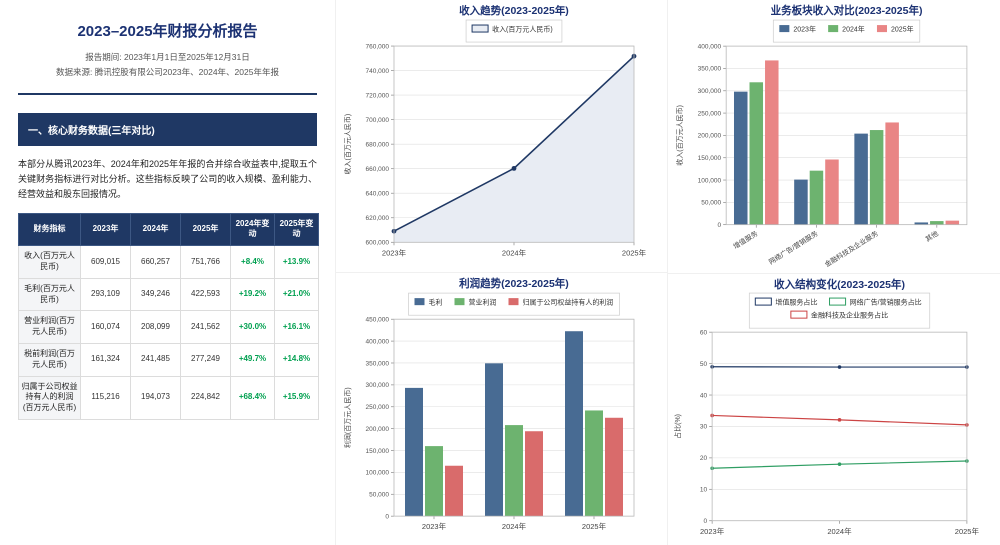 The height and width of the screenshot is (545, 1000). I want to click on svg-text: 业务板块收入对比(2023-2025年), so click(847, 10).